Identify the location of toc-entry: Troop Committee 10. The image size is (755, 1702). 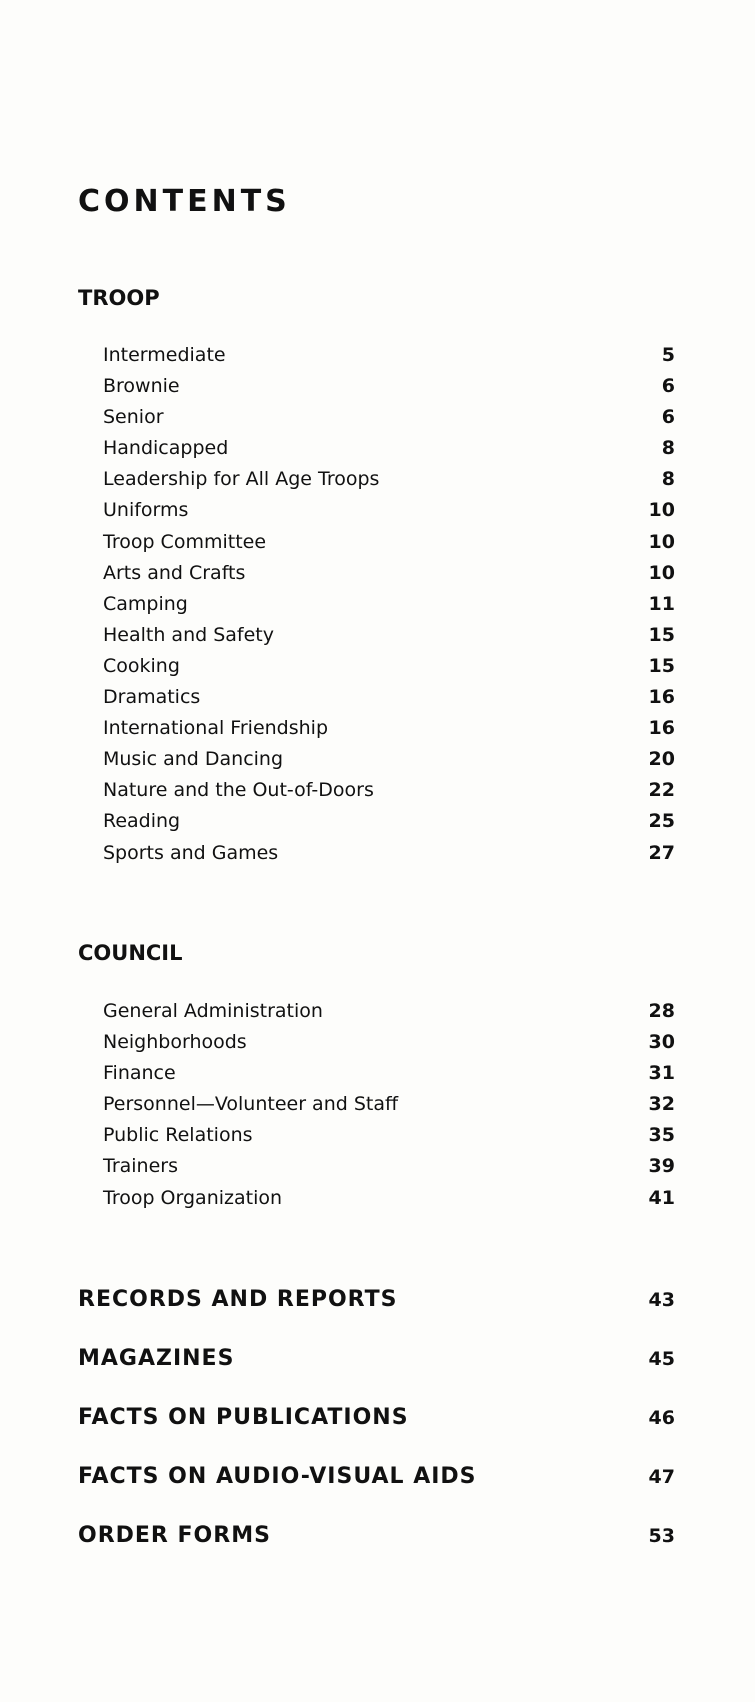
(389, 542).